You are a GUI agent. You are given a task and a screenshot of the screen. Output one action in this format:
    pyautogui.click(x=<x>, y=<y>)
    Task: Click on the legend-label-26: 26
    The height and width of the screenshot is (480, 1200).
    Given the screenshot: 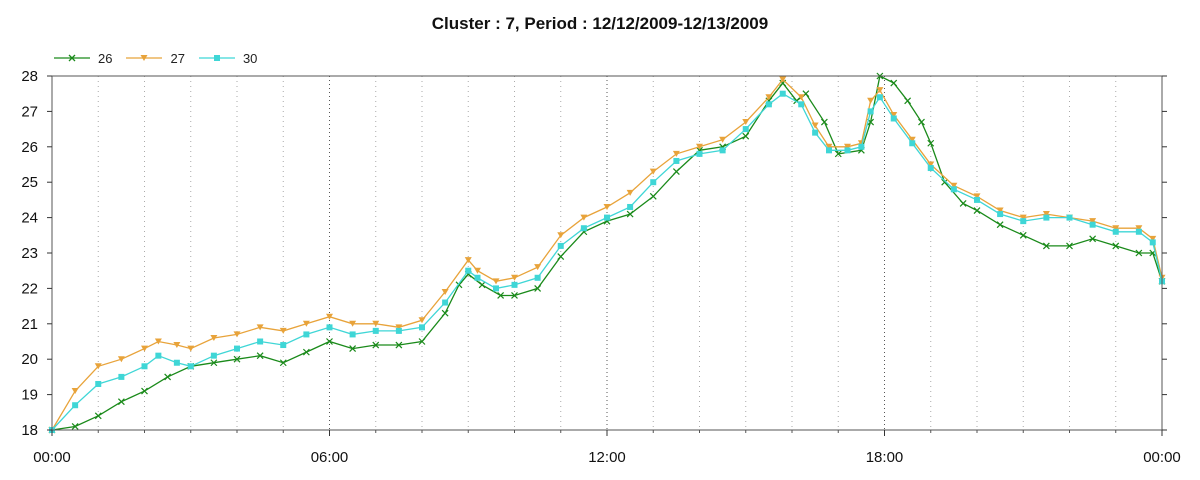 What is the action you would take?
    pyautogui.click(x=105, y=58)
    